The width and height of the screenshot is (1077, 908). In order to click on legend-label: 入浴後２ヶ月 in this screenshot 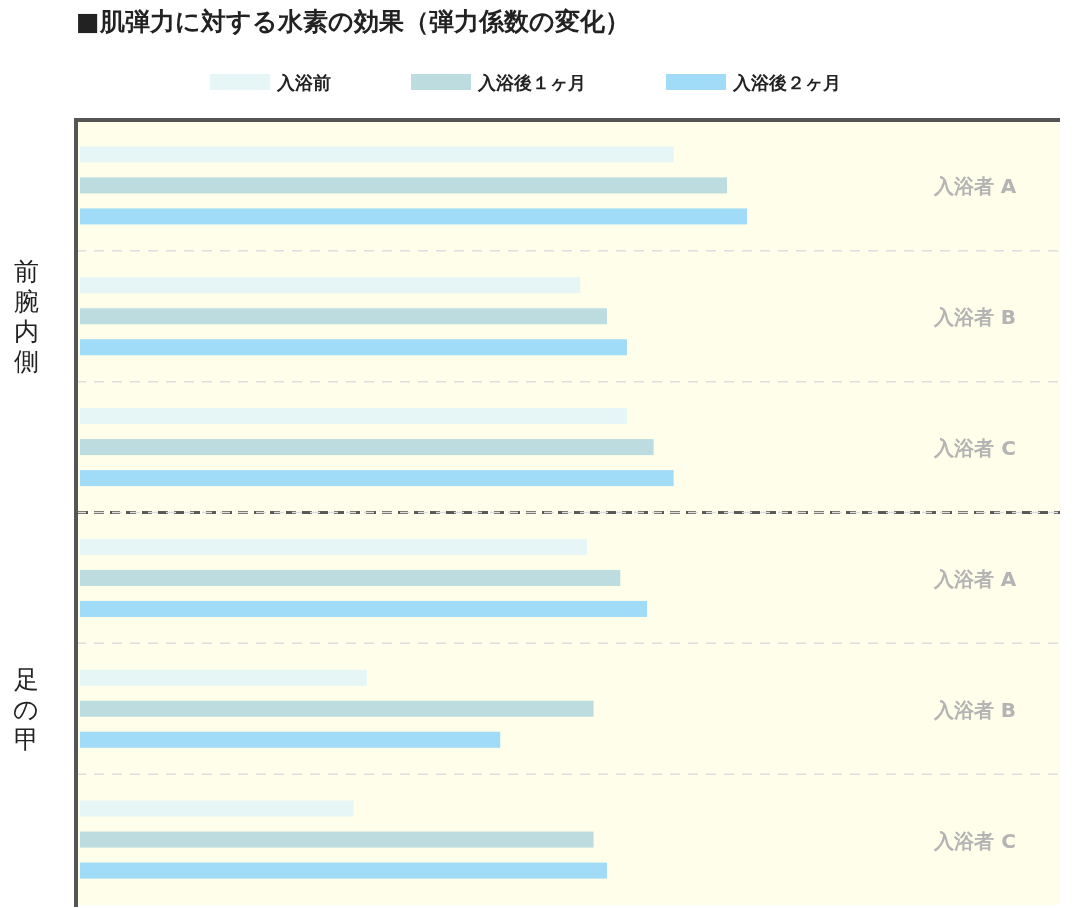, I will do `click(786, 82)`.